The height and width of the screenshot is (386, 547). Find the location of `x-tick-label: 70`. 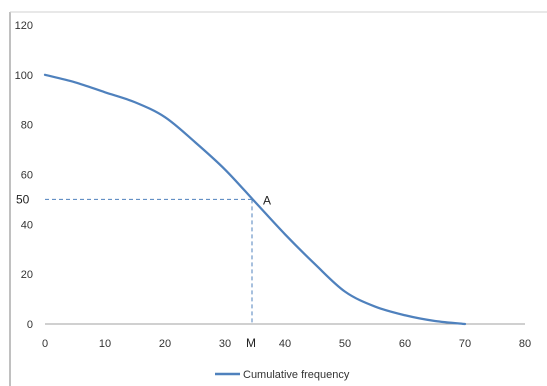

x-tick-label: 70 is located at coordinates (465, 344).